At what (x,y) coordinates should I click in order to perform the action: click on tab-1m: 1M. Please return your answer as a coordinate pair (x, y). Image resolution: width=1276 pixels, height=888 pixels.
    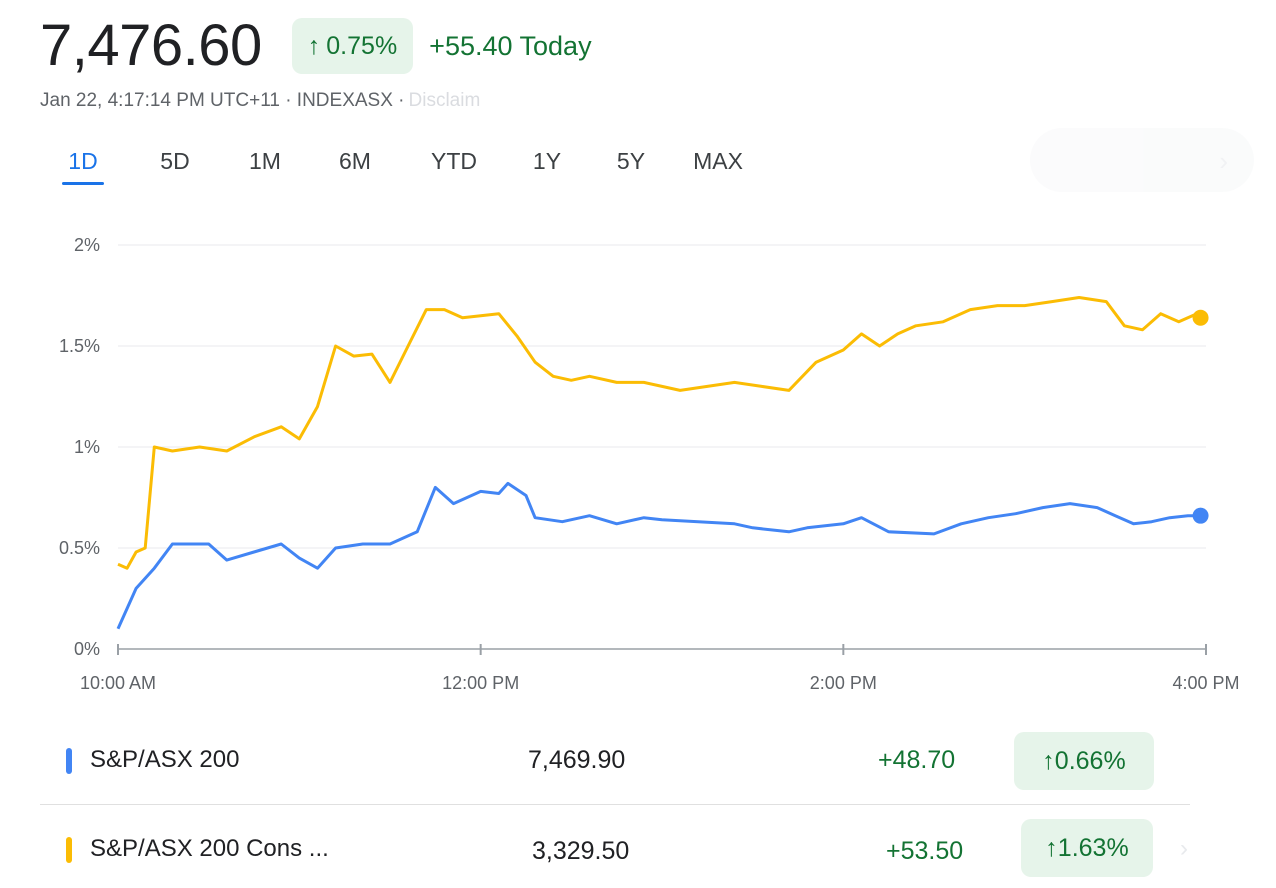
    Looking at the image, I should click on (265, 161).